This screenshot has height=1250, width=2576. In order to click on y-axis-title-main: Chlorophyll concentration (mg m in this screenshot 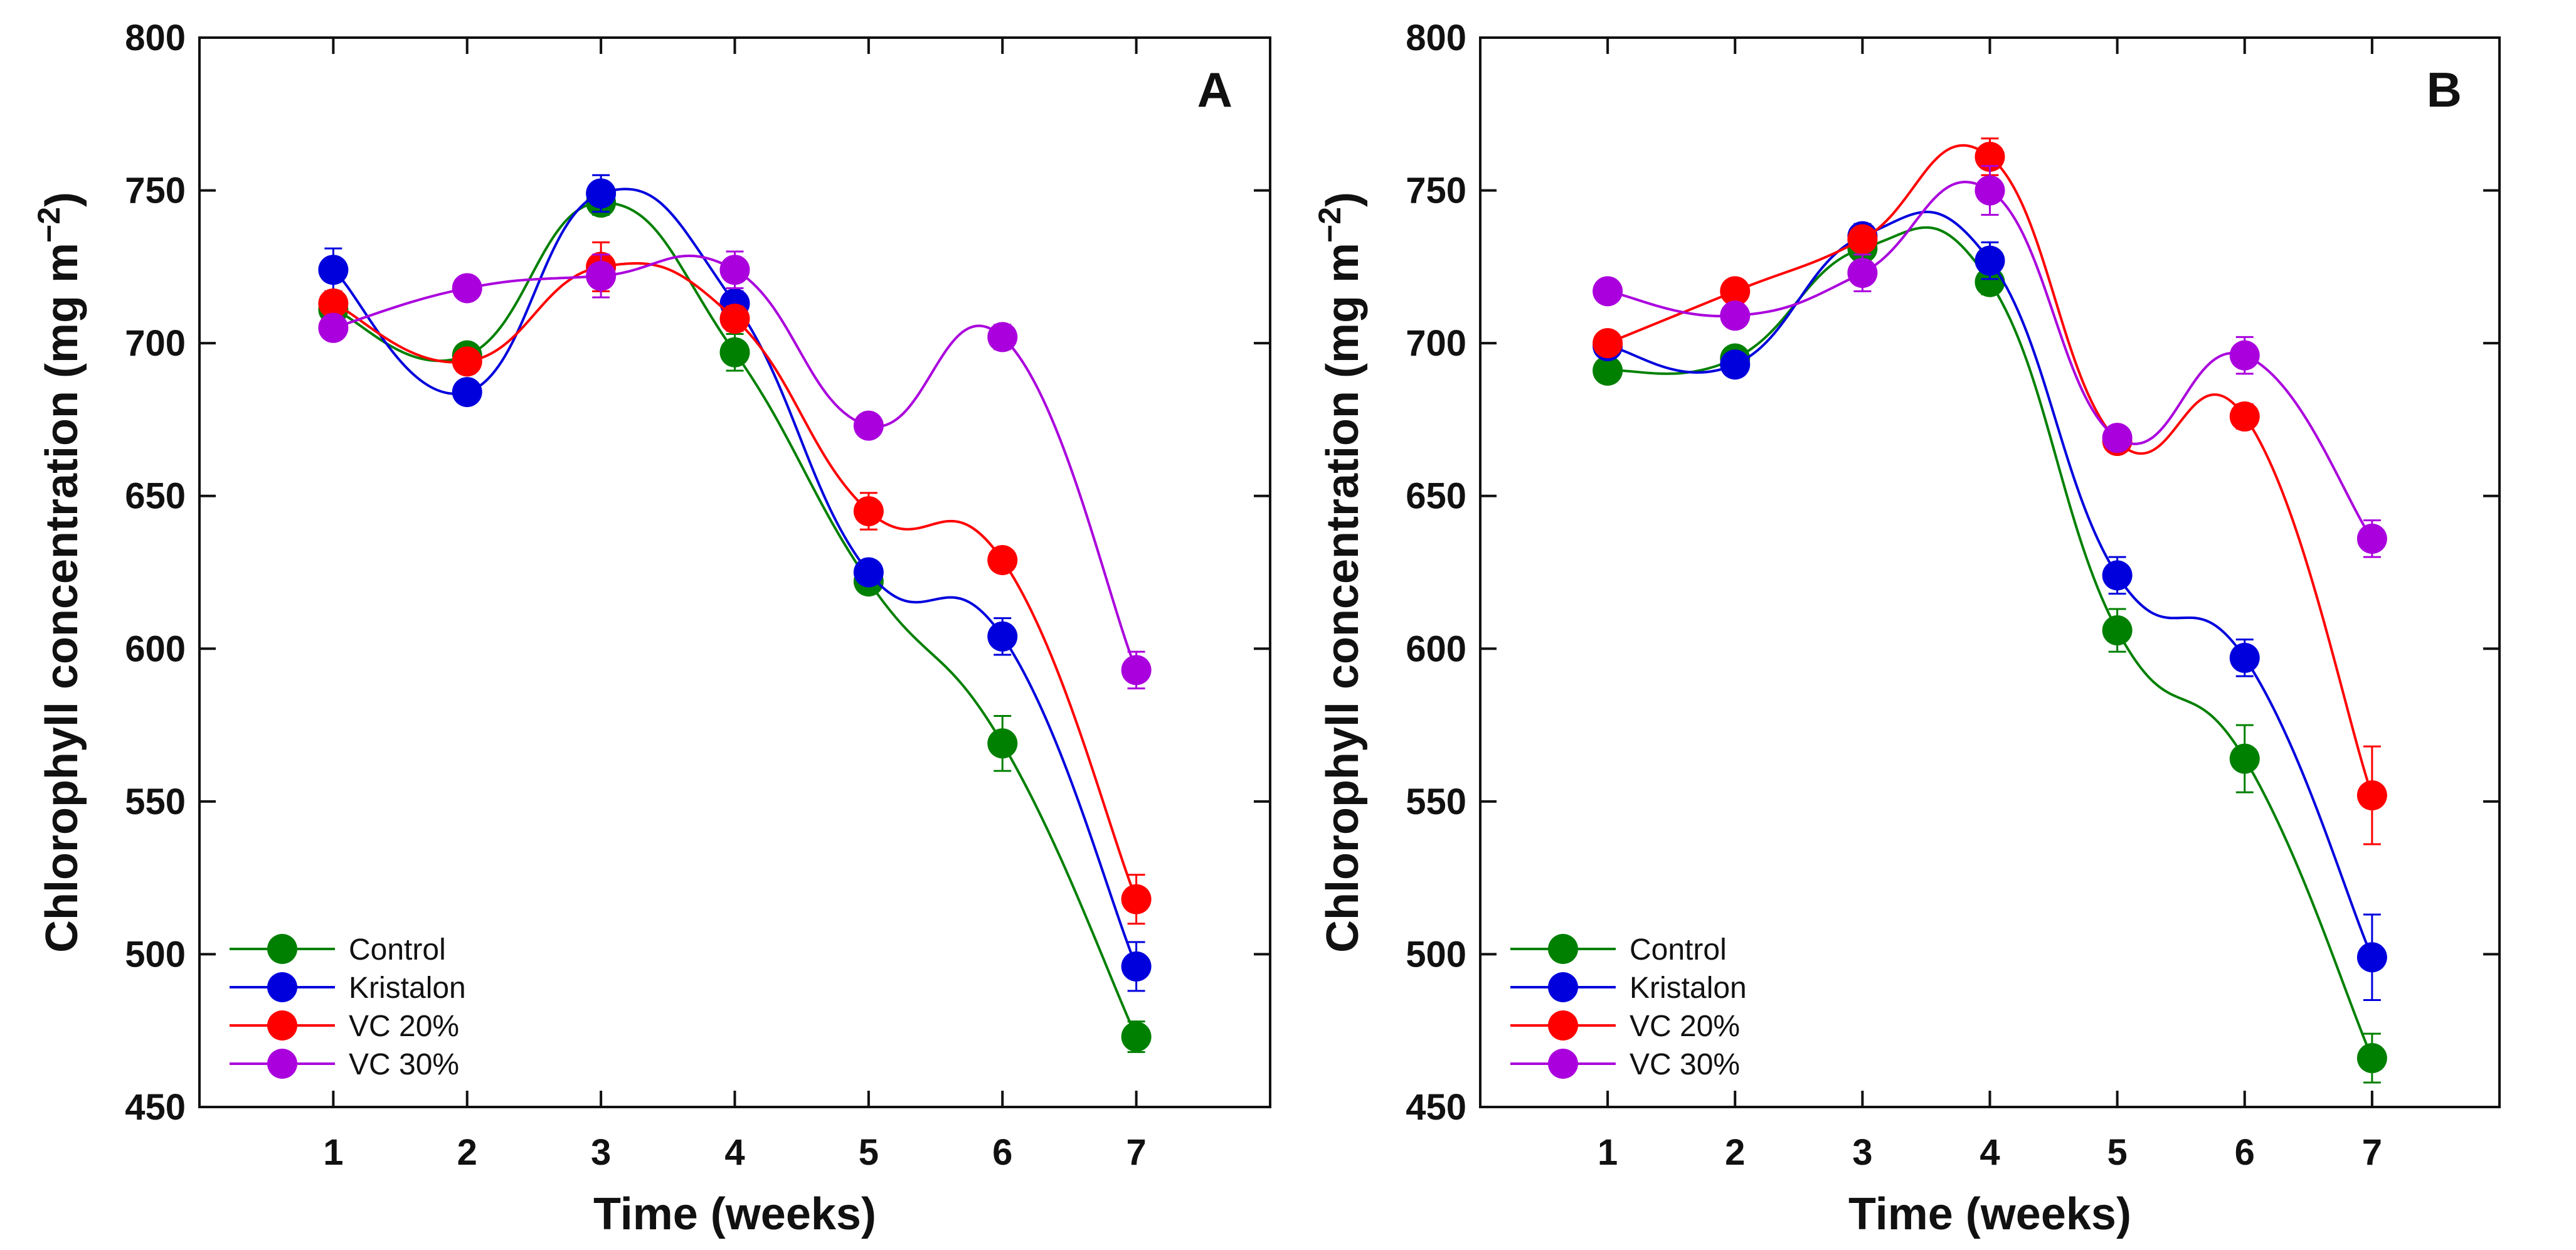, I will do `click(1343, 598)`.